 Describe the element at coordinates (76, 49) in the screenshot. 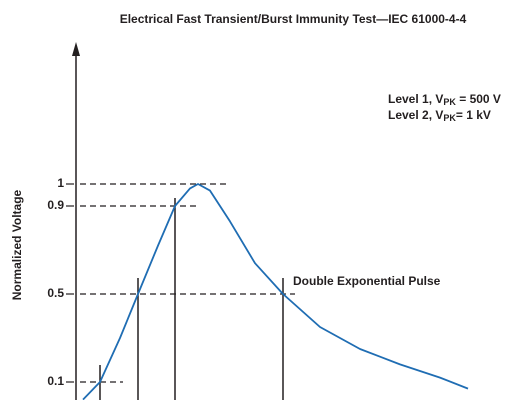

I see `axis-arrow` at that location.